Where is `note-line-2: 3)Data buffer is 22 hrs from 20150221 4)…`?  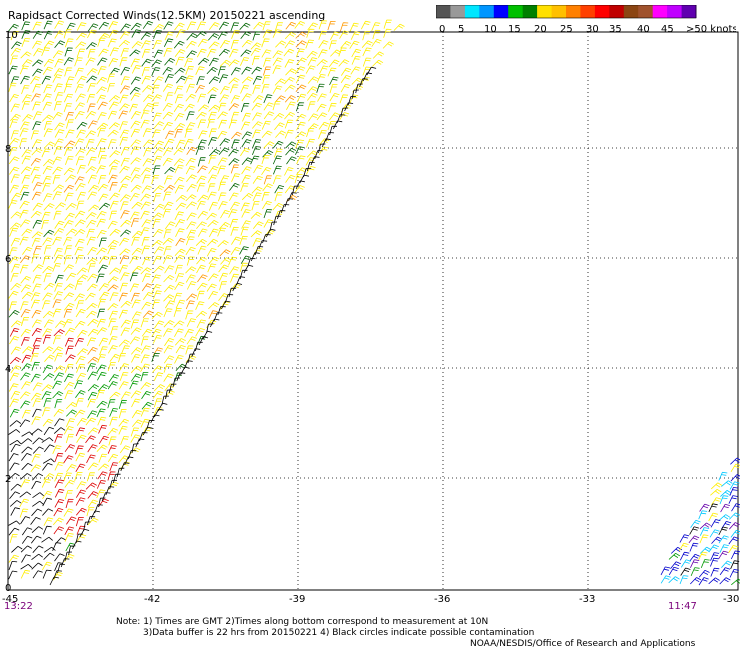 note-line-2: 3)Data buffer is 22 hrs from 20150221 4)… is located at coordinates (339, 633).